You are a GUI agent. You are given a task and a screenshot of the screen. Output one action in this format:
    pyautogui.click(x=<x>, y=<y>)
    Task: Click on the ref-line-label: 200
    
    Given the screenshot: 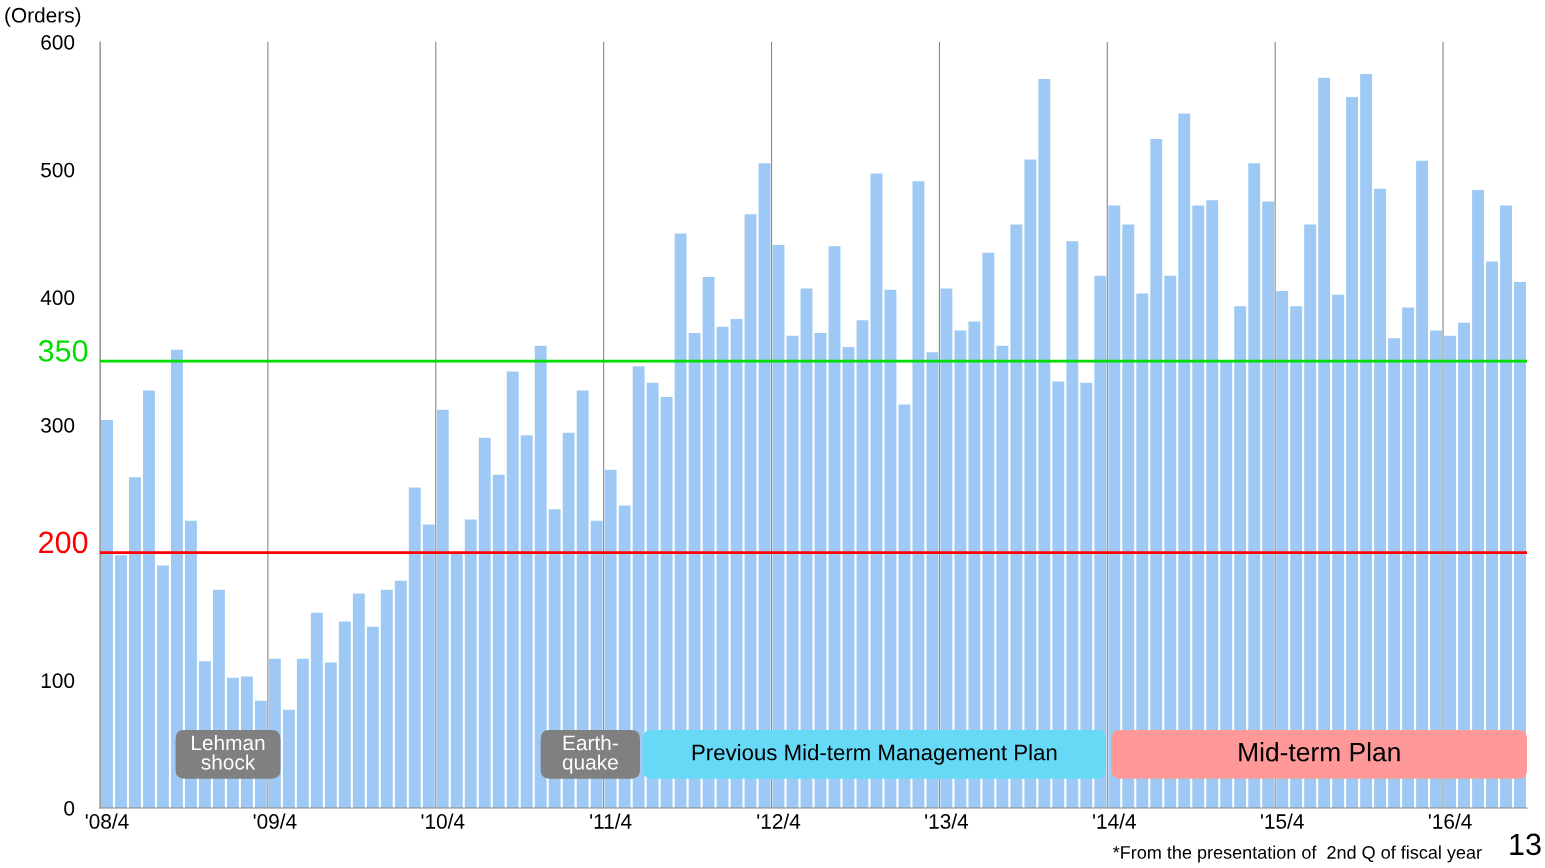 What is the action you would take?
    pyautogui.click(x=63, y=542)
    